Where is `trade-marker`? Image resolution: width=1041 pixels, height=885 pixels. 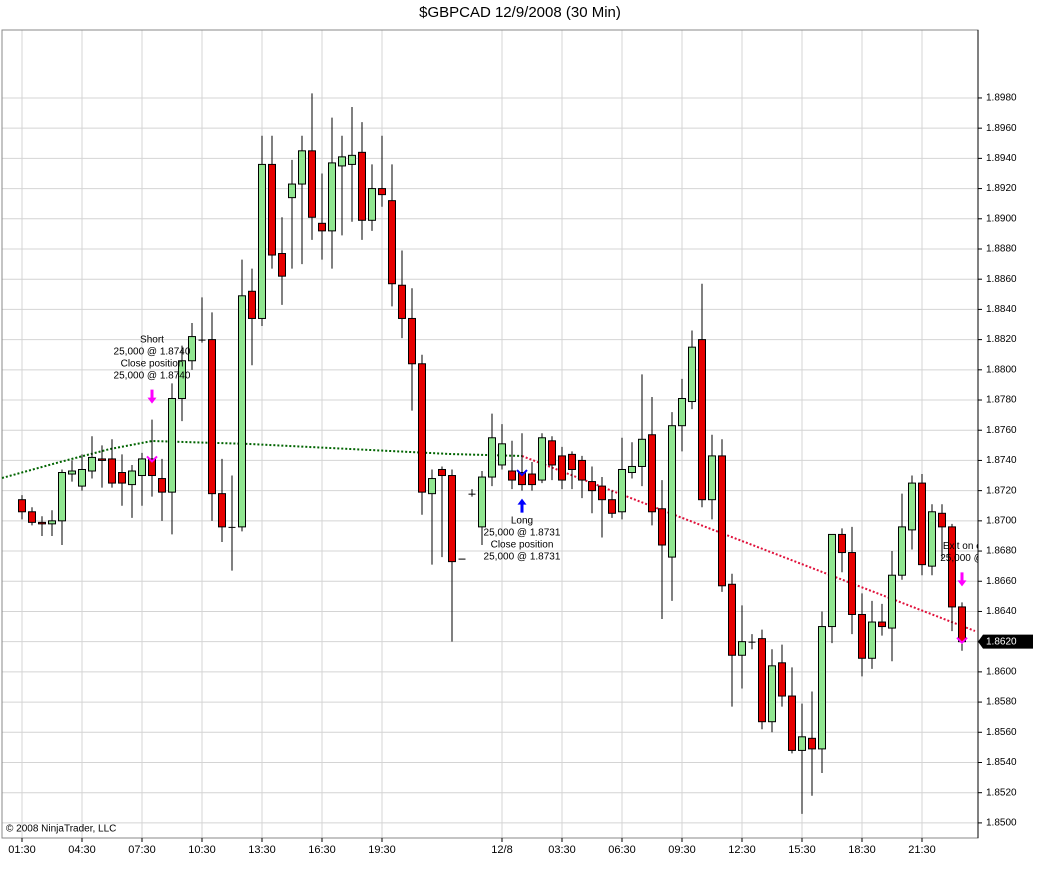 trade-marker is located at coordinates (152, 459).